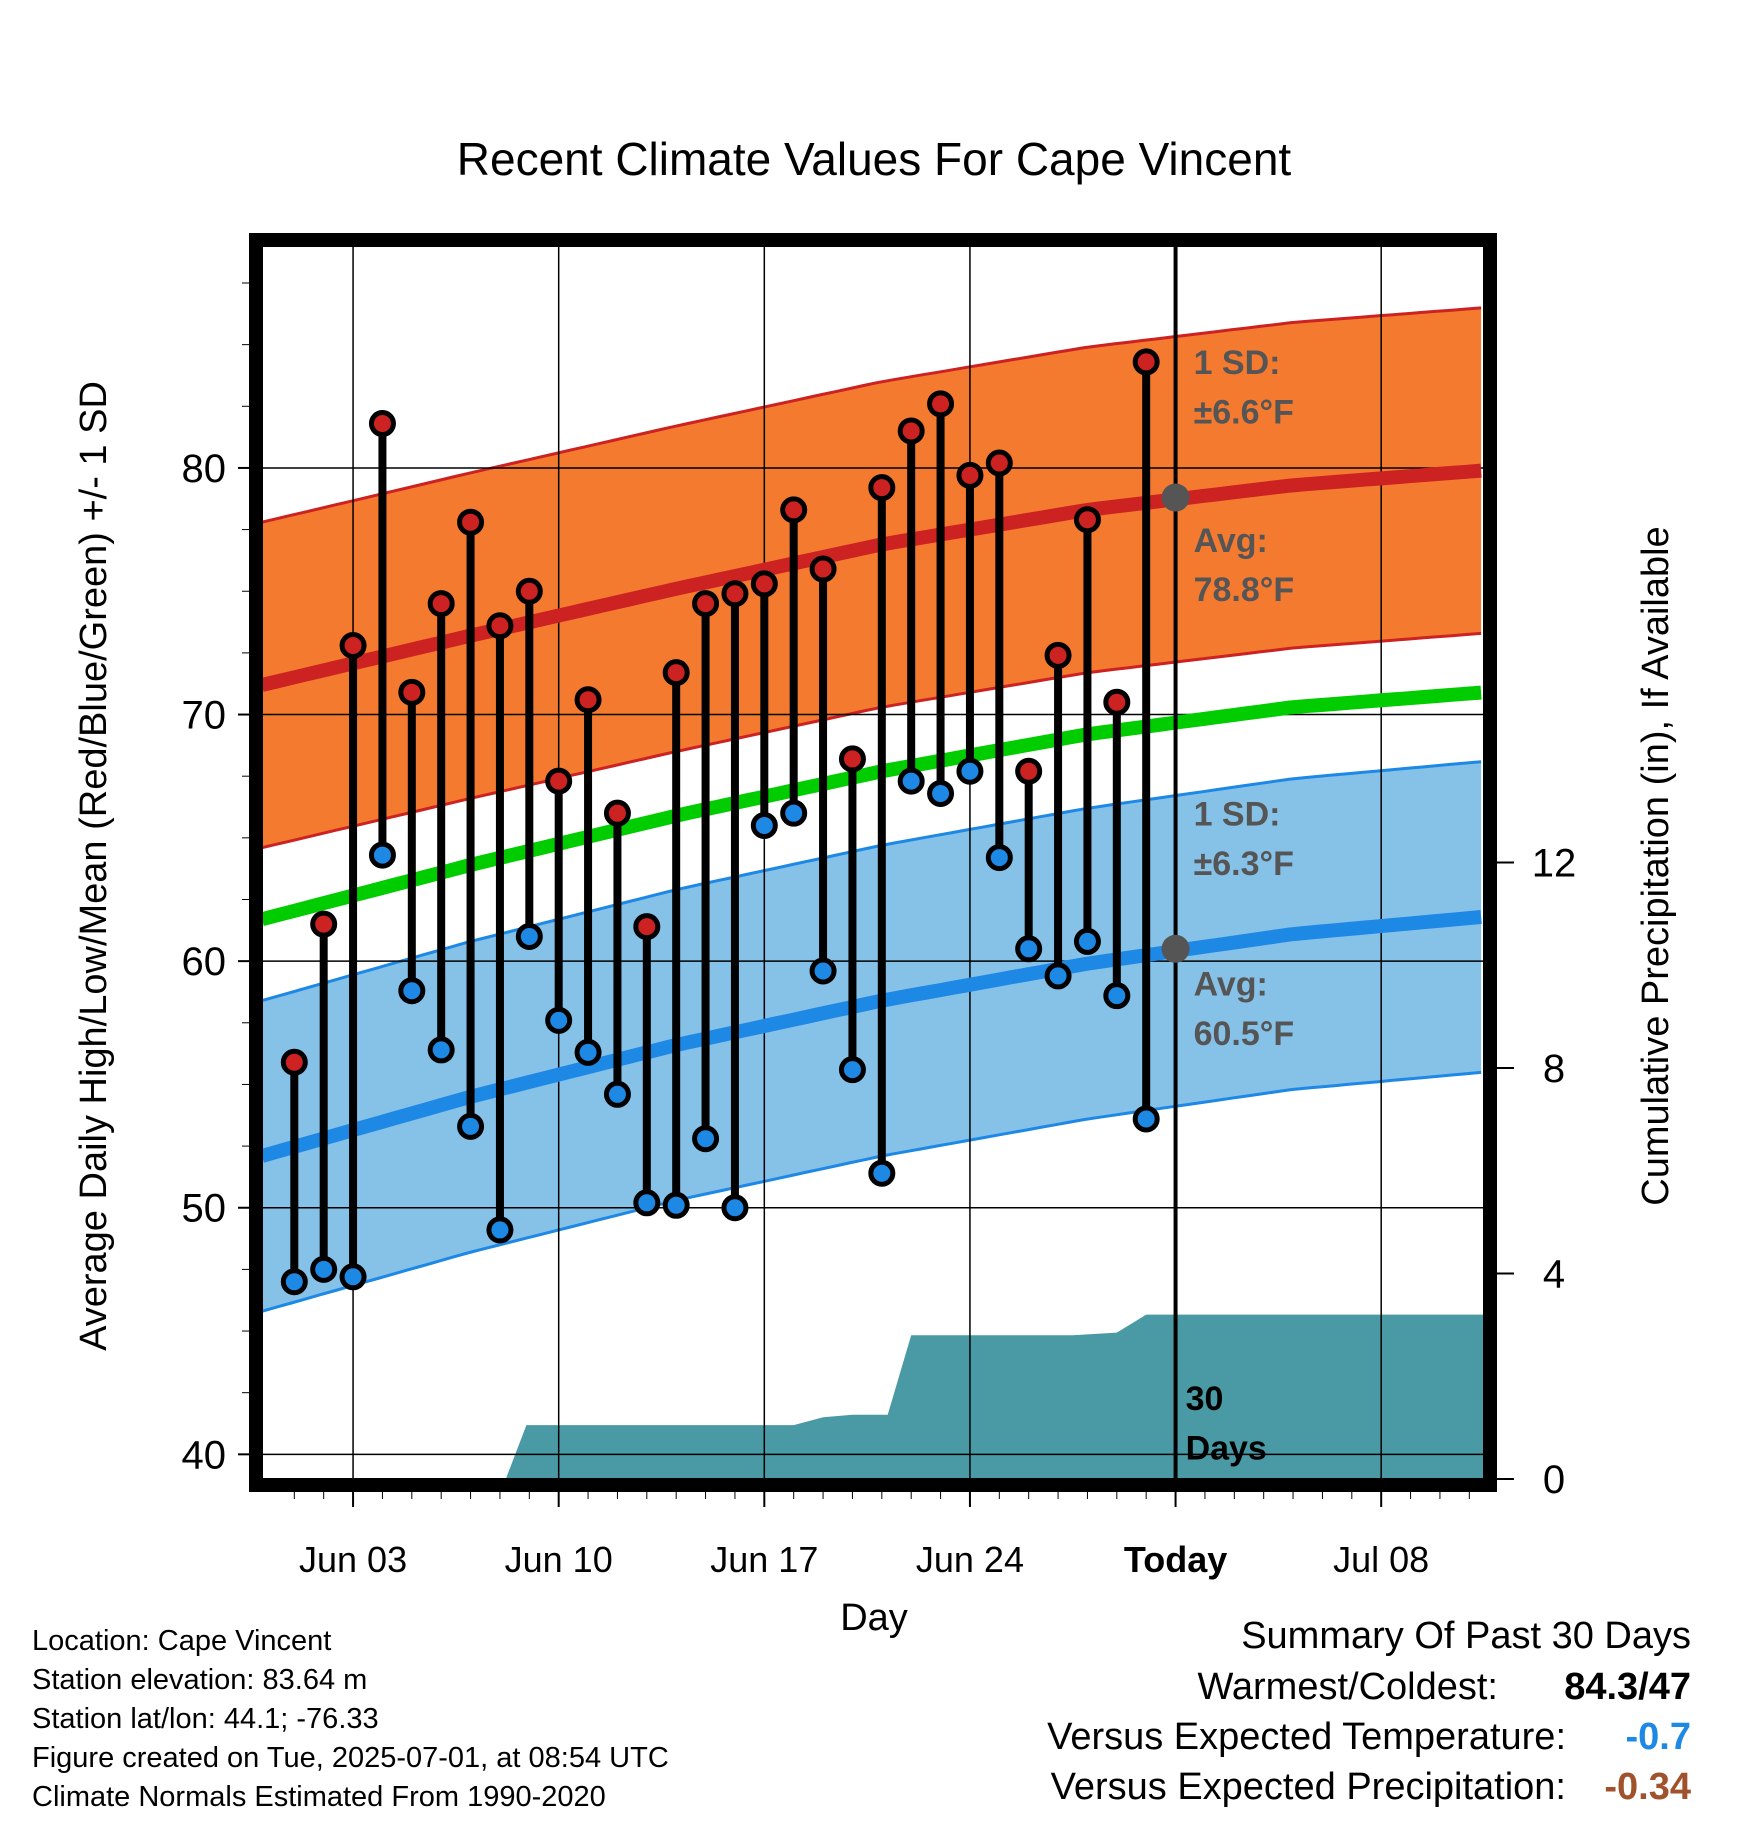  Describe the element at coordinates (1226, 1448) in the screenshot. I see `days-word-label: Days` at that location.